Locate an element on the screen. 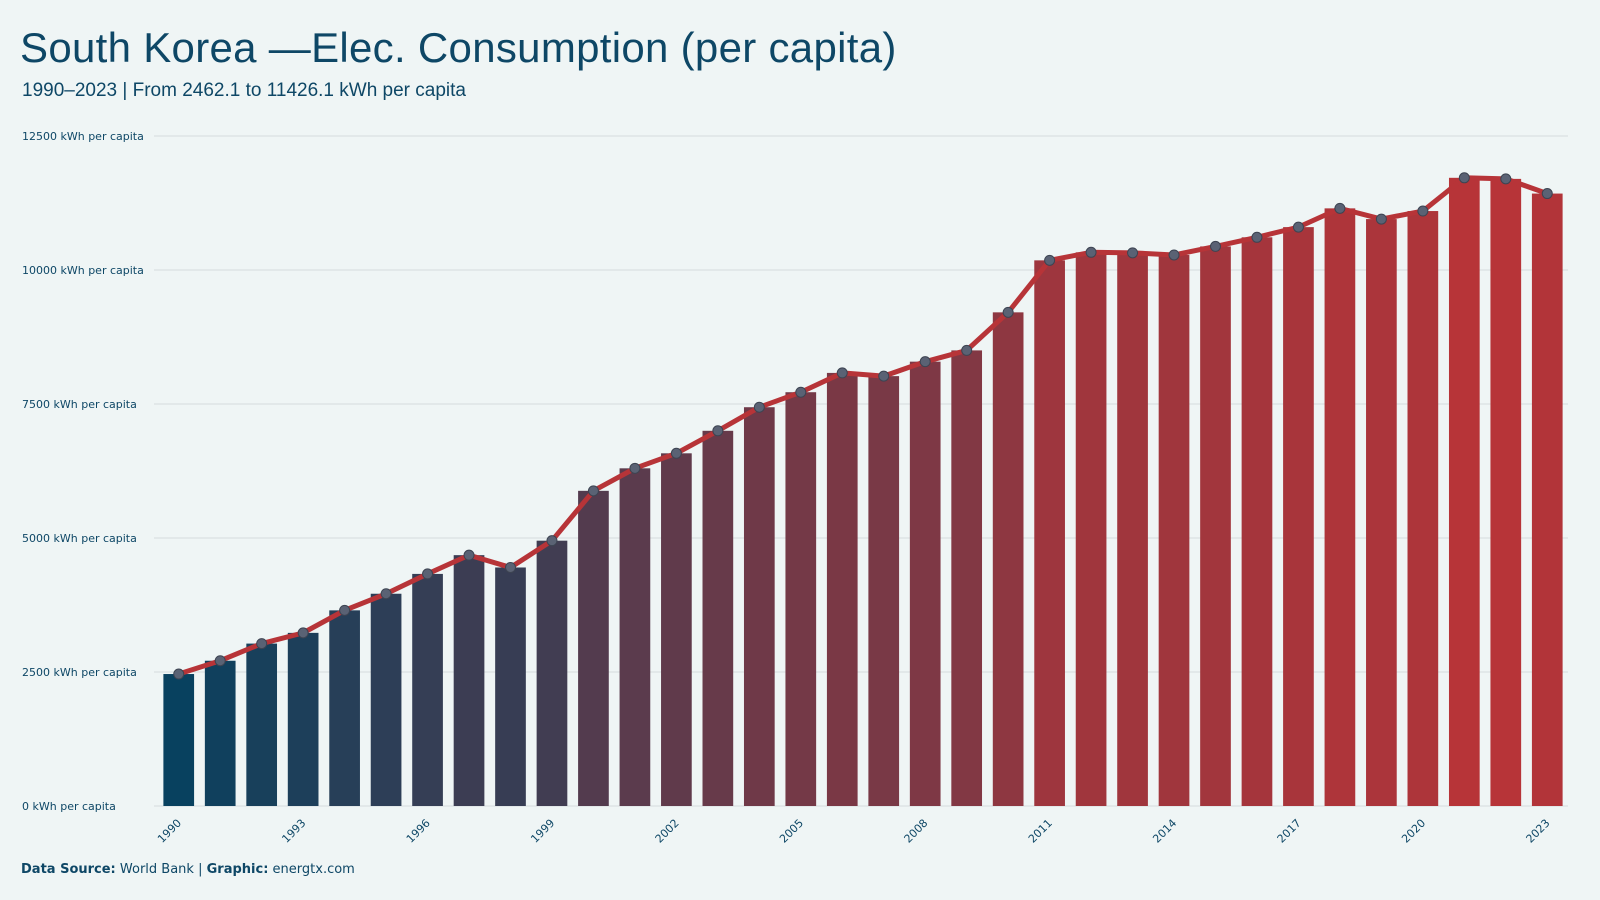 The height and width of the screenshot is (900, 1600). x-tick-label: 2005 is located at coordinates (791, 831).